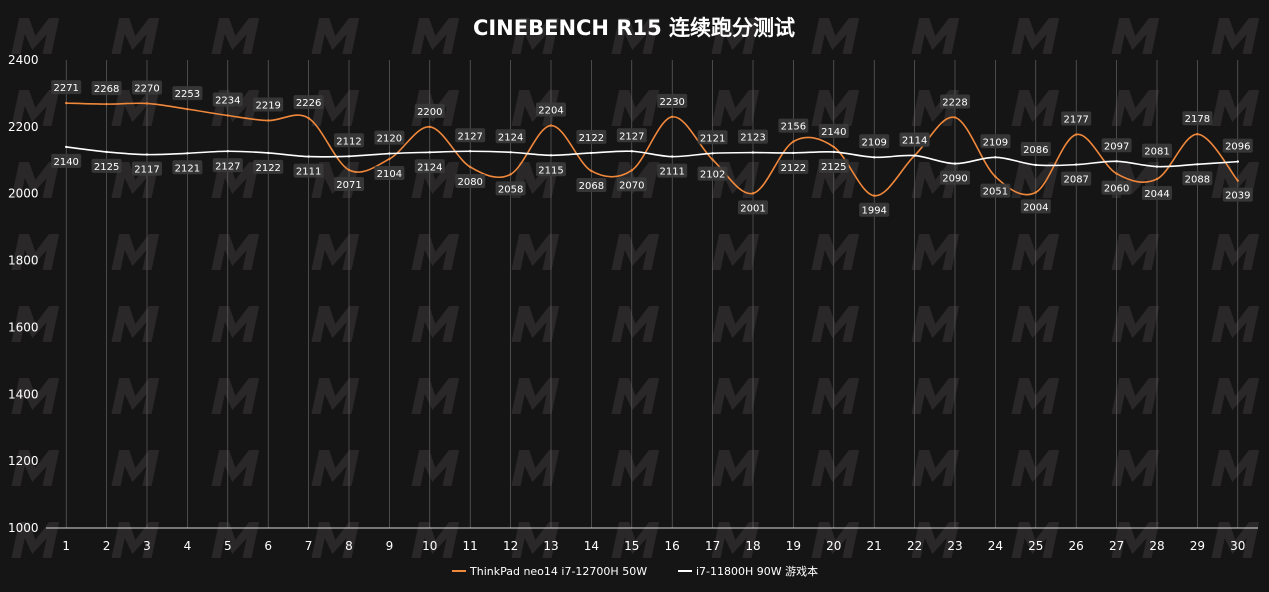 Image resolution: width=1269 pixels, height=592 pixels. I want to click on data-label-series-1: 2234, so click(227, 100).